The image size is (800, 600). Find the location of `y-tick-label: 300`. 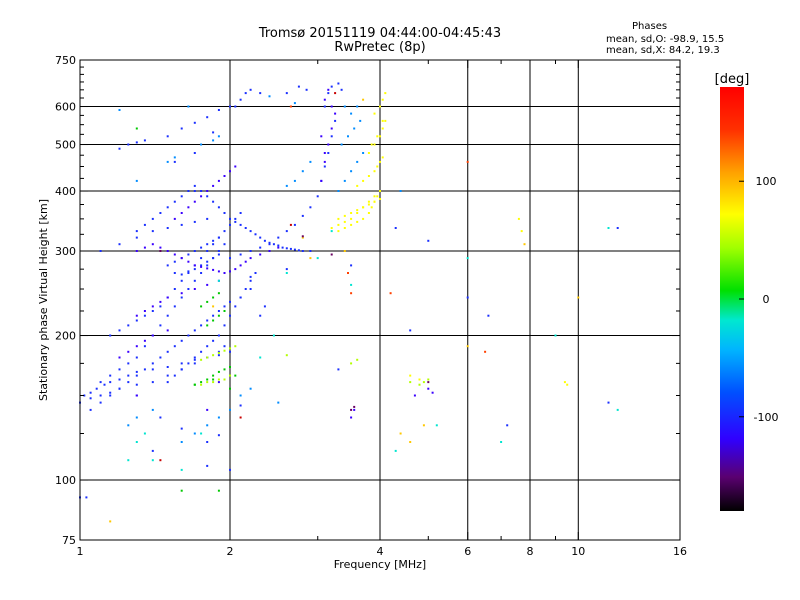

y-tick-label: 300 is located at coordinates (65, 251).